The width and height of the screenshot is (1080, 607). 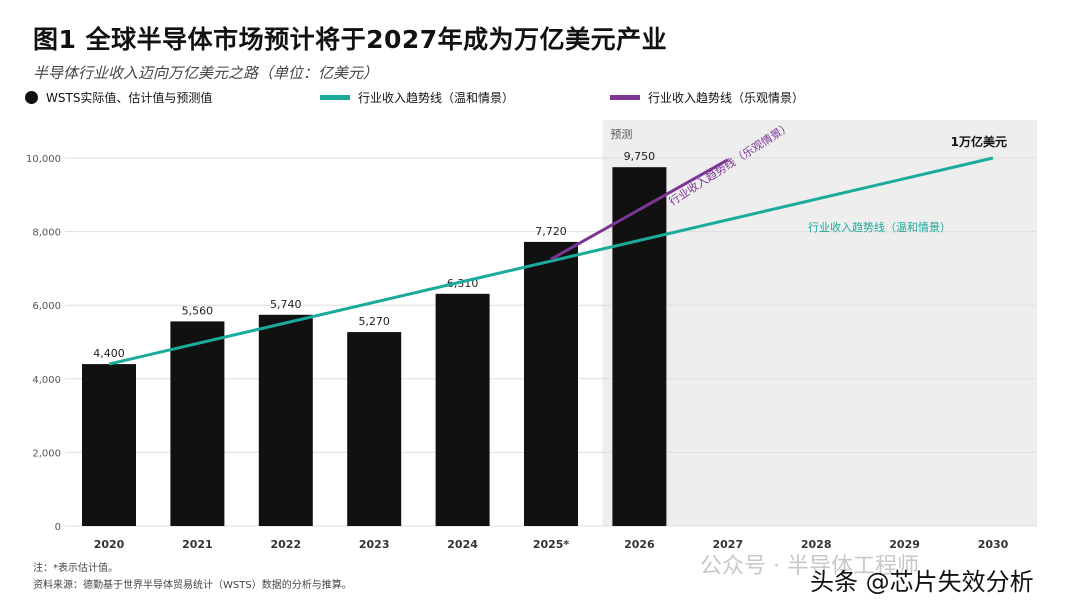 I want to click on bar-data-label: 7,720, so click(x=551, y=231).